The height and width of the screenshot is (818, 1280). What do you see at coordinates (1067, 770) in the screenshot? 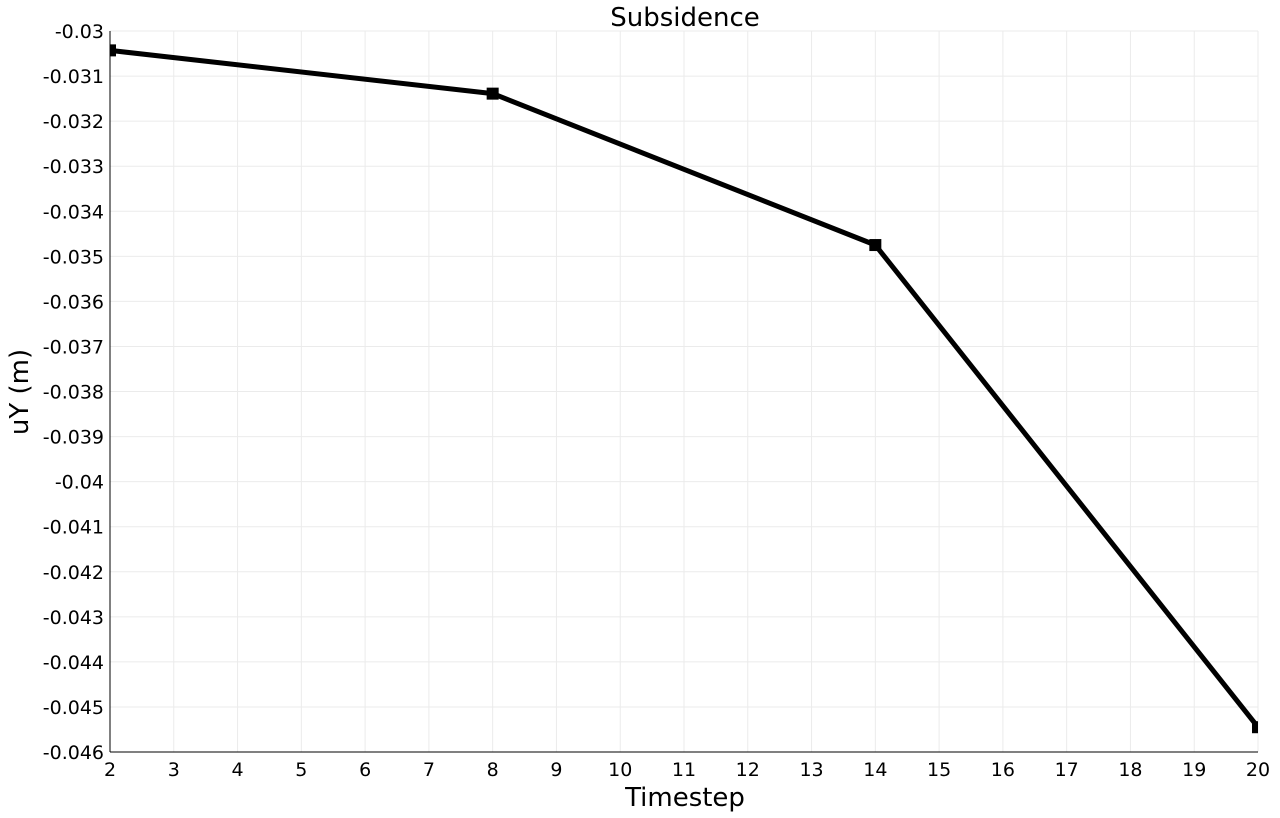
I see `x-tick-label: 17` at bounding box center [1067, 770].